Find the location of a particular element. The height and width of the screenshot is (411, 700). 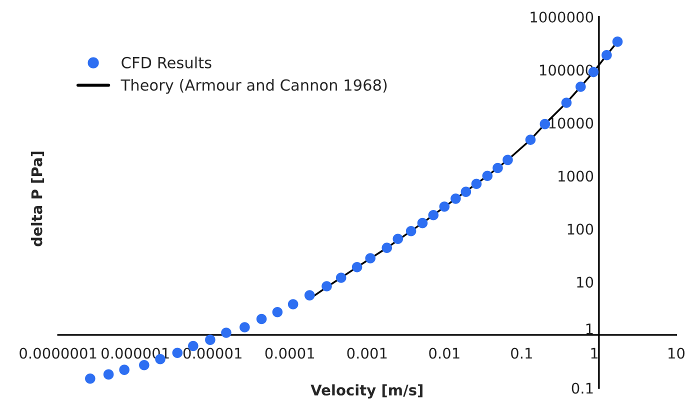

x-tick-label: 0.000001 is located at coordinates (135, 353).